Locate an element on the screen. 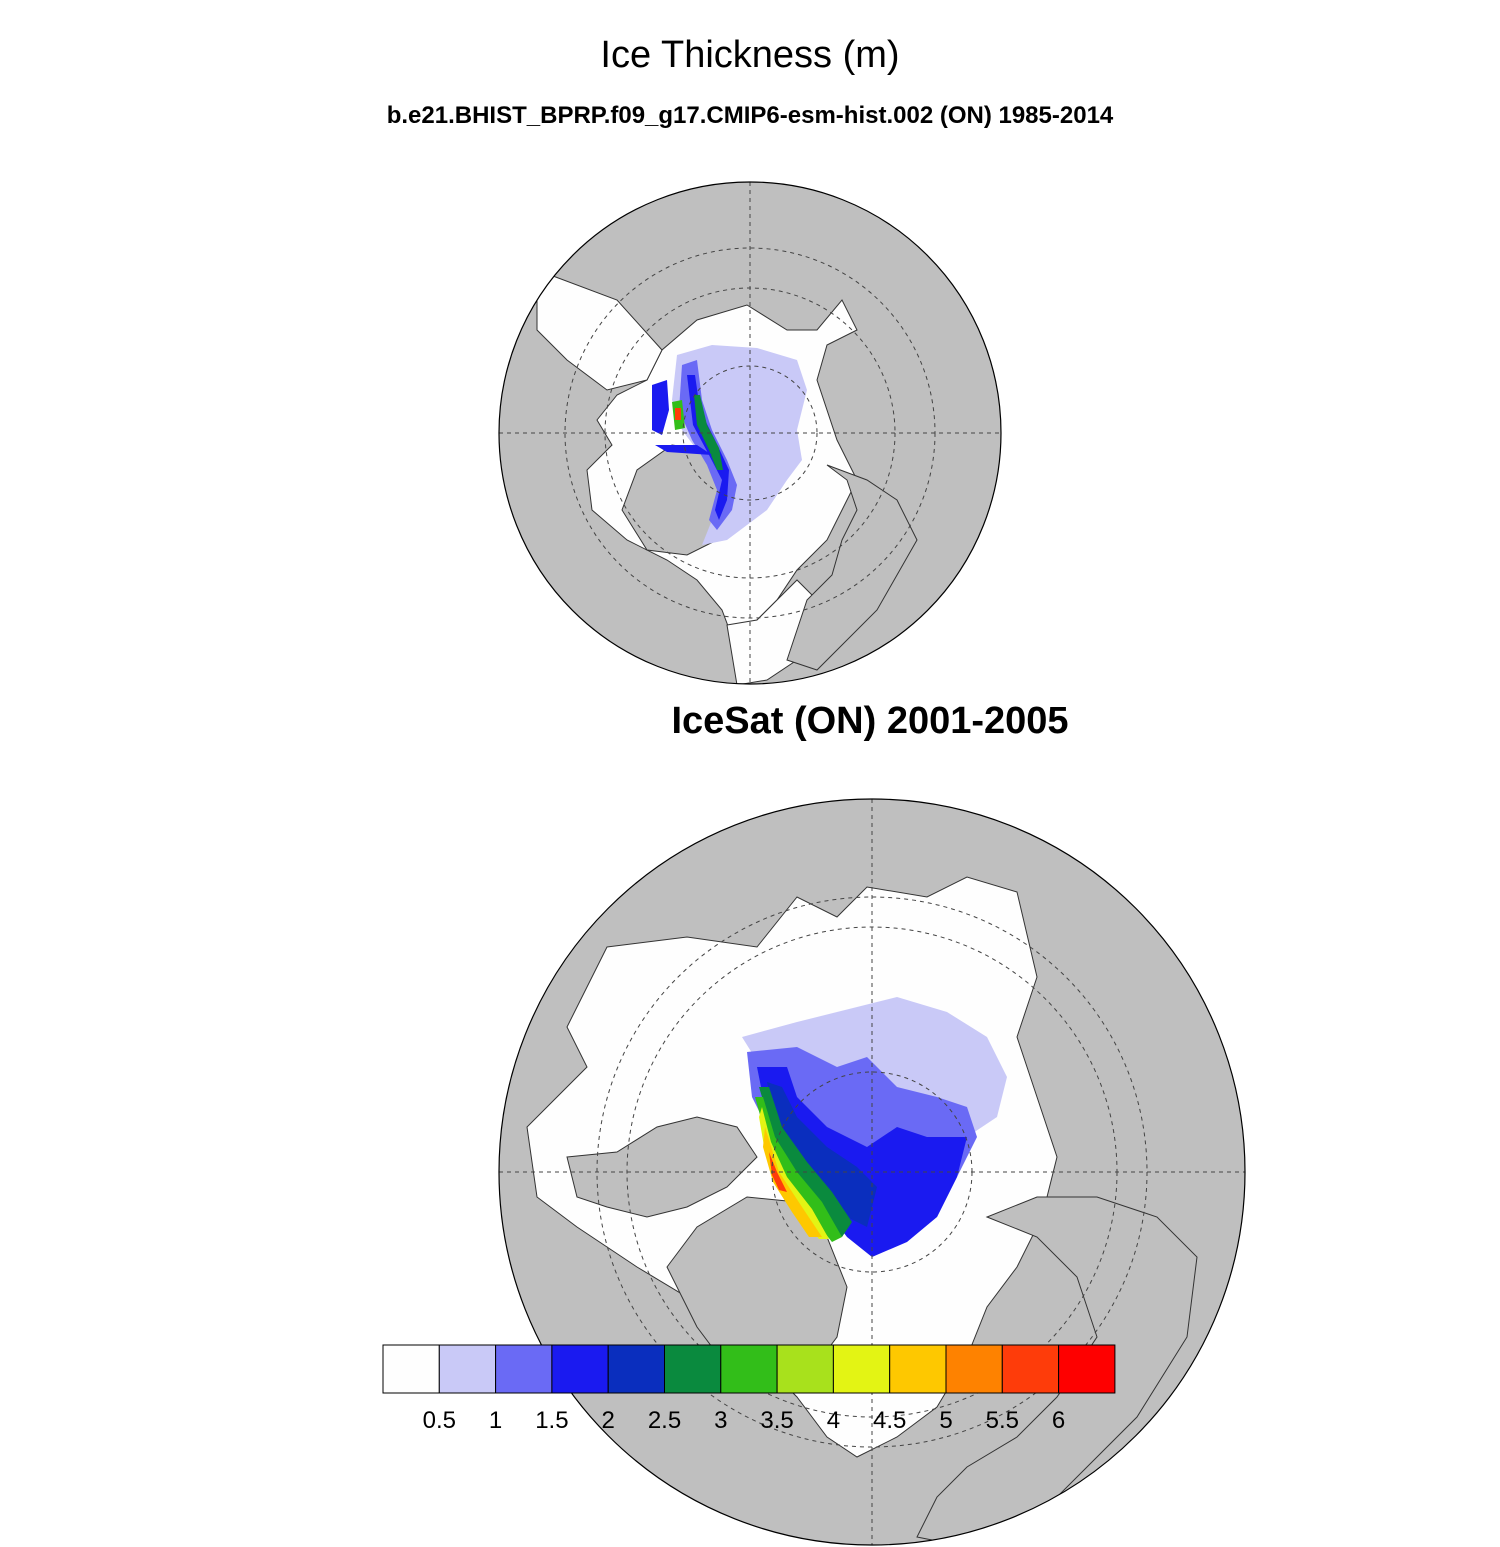 The height and width of the screenshot is (1547, 1500). graticule is located at coordinates (750, 433).